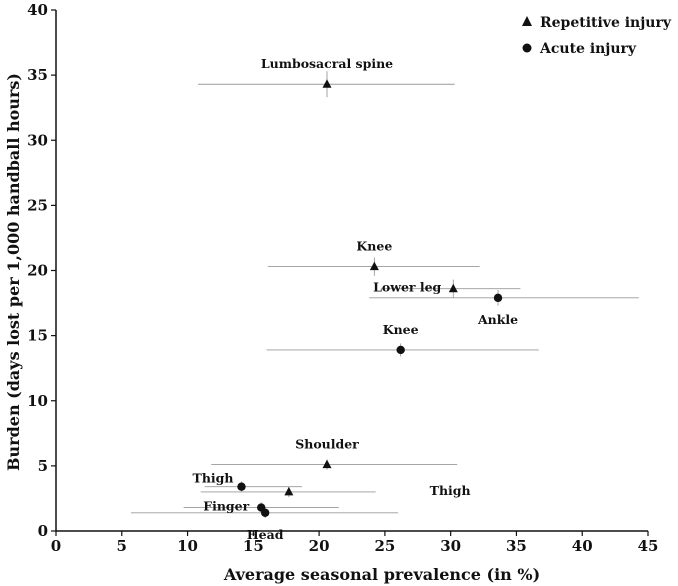 The width and height of the screenshot is (678, 586). What do you see at coordinates (497, 319) in the screenshot?
I see `point-label: Ankle` at bounding box center [497, 319].